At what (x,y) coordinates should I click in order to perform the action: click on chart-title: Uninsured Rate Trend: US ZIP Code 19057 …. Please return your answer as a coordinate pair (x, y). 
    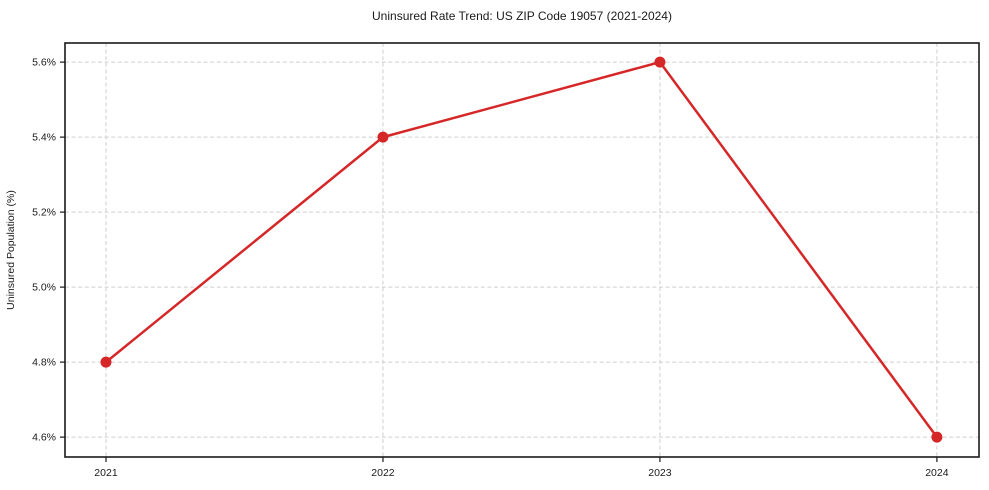
    Looking at the image, I should click on (522, 16).